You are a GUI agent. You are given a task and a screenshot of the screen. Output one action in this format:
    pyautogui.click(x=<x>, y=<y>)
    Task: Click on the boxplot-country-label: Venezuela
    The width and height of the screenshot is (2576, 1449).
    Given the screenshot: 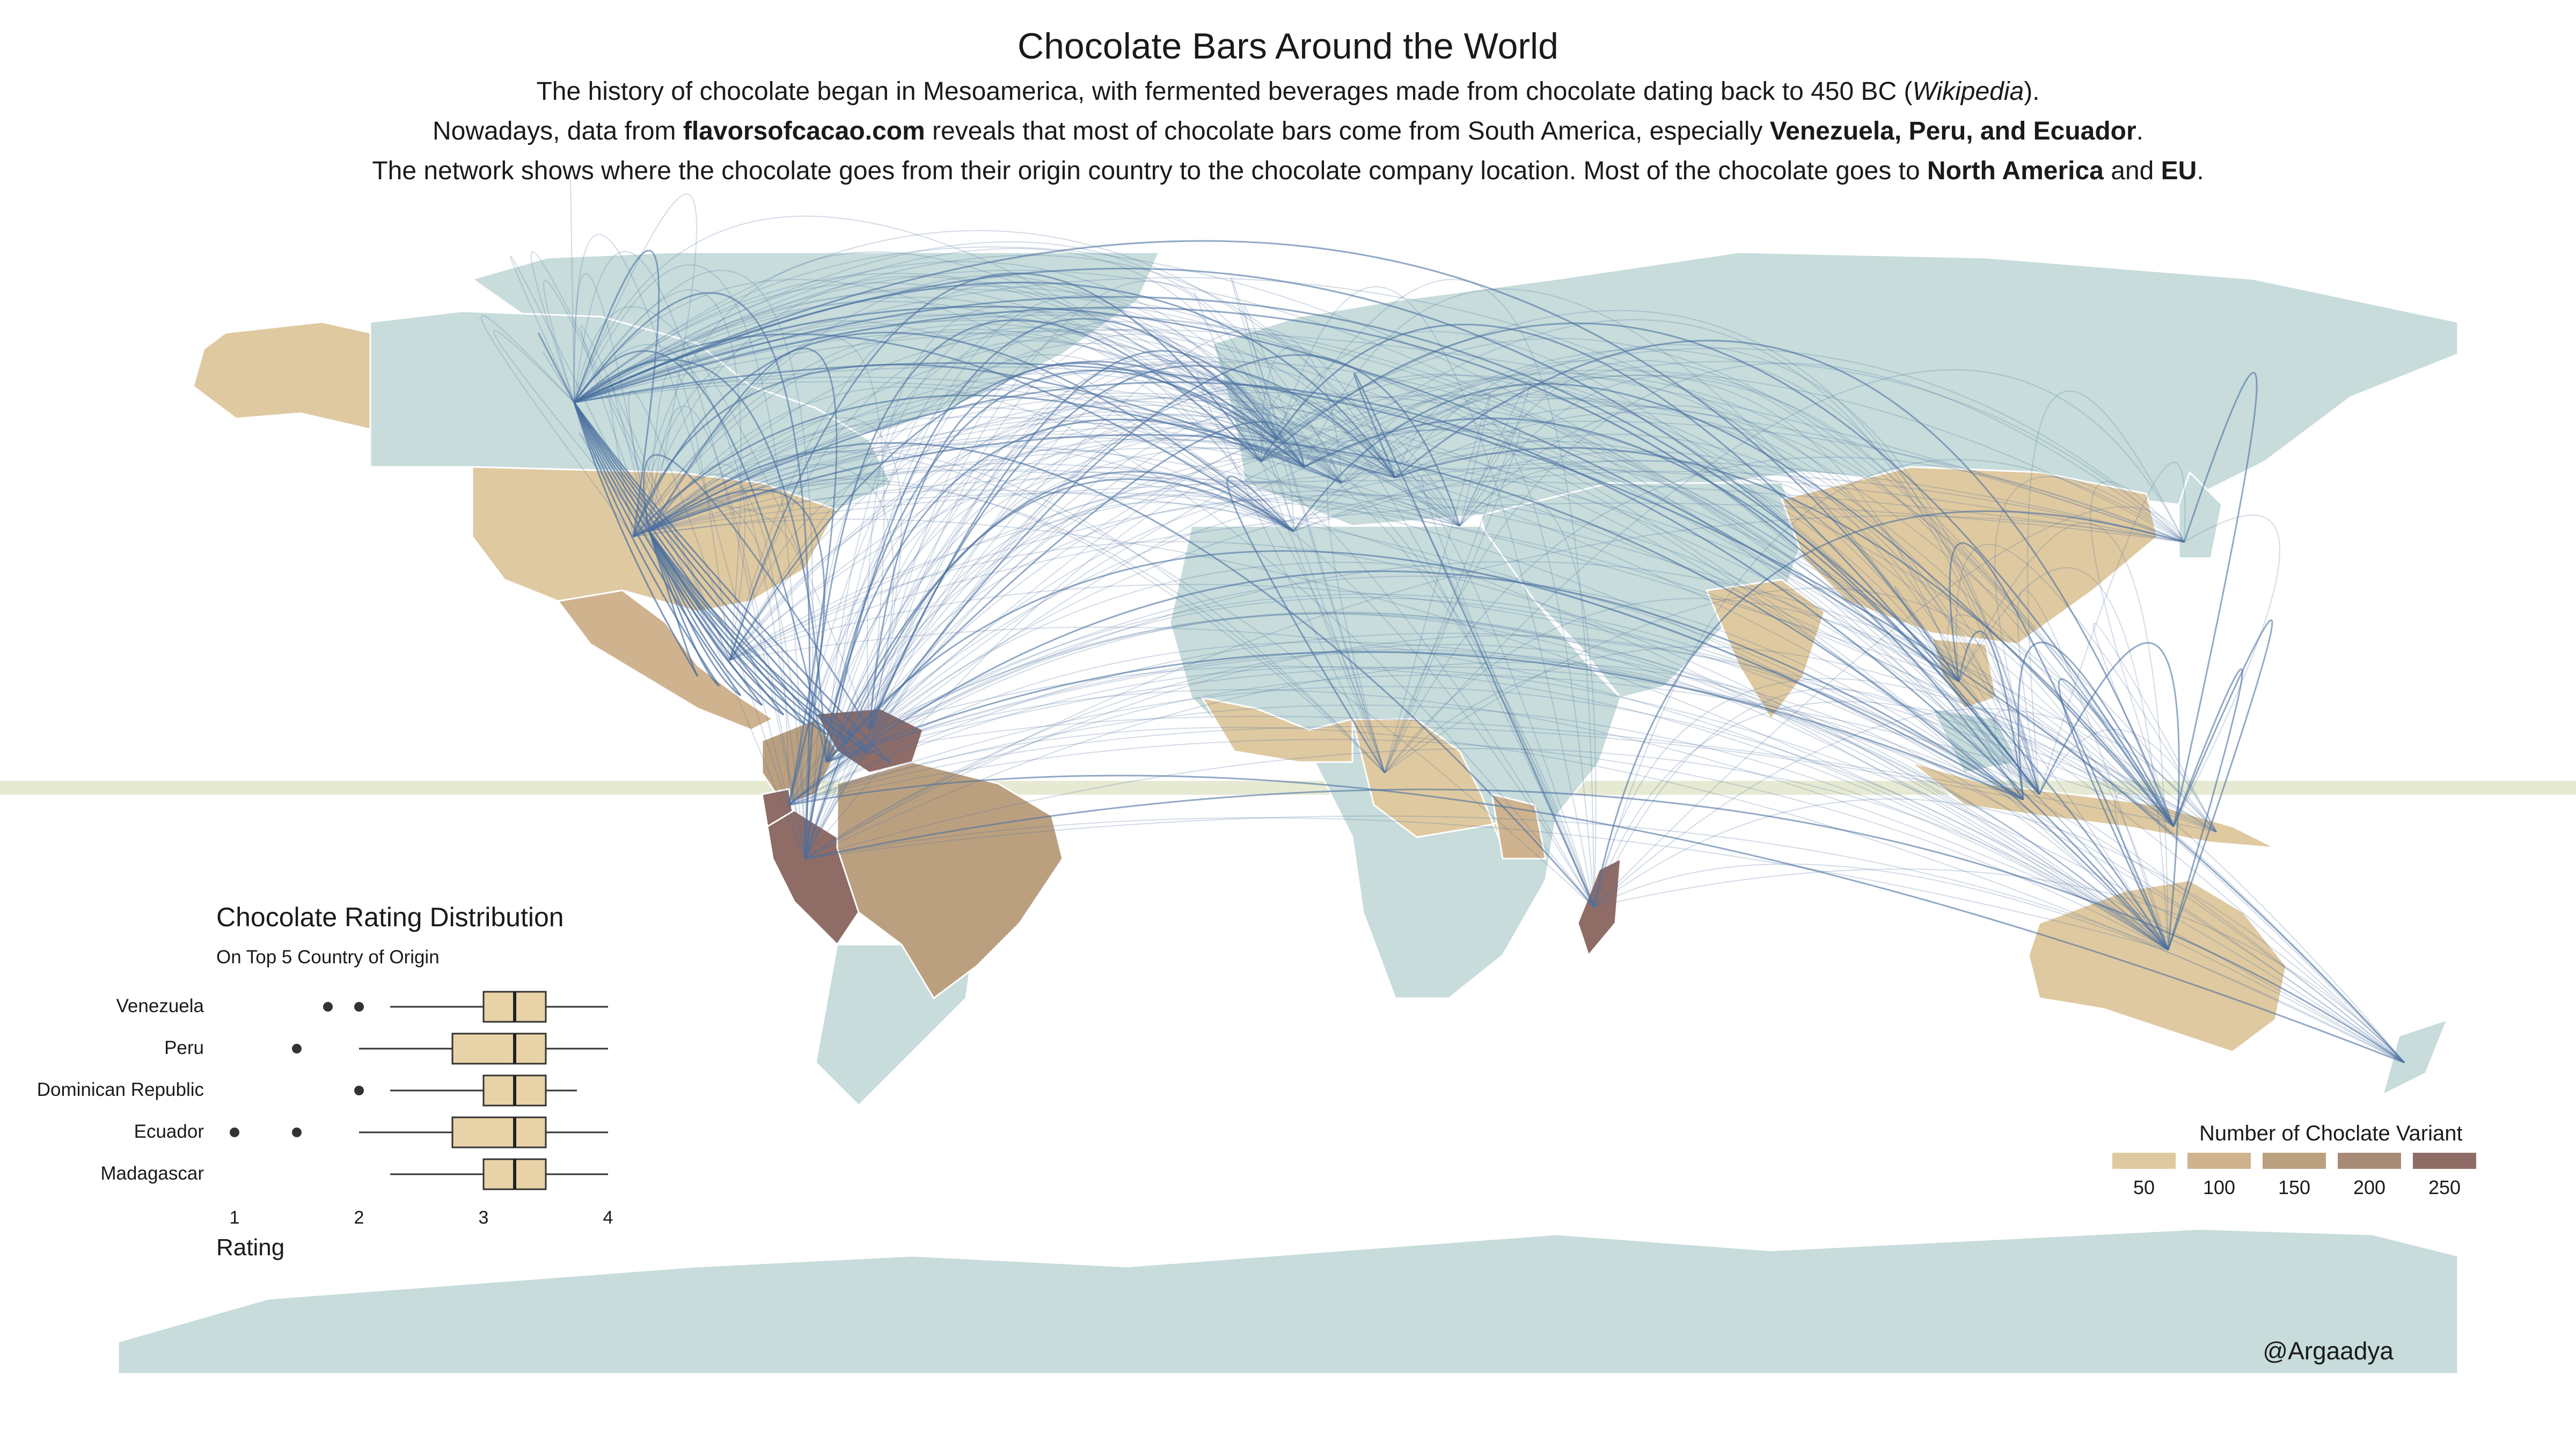 What is the action you would take?
    pyautogui.click(x=160, y=1006)
    